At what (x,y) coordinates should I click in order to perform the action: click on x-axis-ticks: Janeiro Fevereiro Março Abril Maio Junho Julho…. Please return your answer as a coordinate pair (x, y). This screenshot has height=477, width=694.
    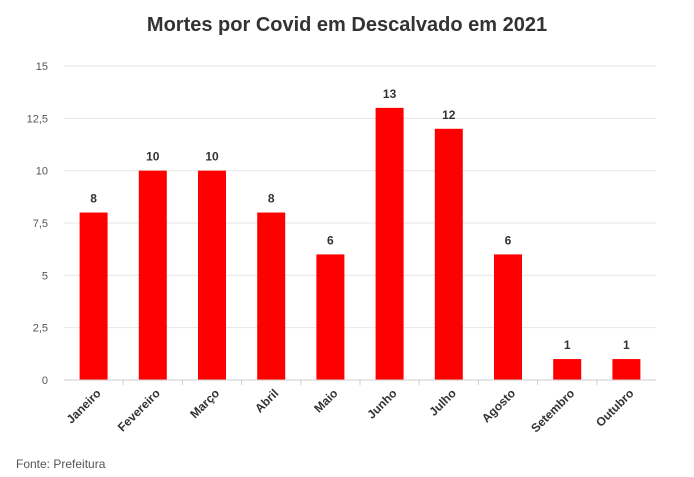
    Looking at the image, I should click on (350, 410).